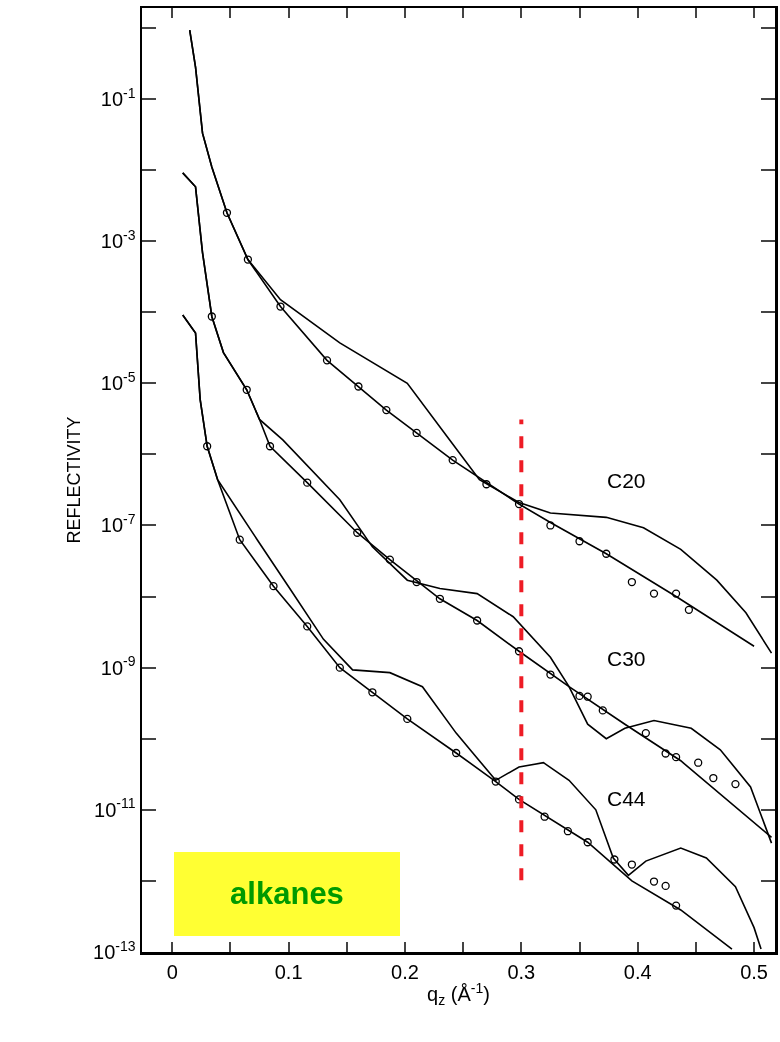 Image resolution: width=780 pixels, height=1042 pixels. Describe the element at coordinates (637, 971) in the screenshot. I see `x-tick-label: 0.4` at that location.